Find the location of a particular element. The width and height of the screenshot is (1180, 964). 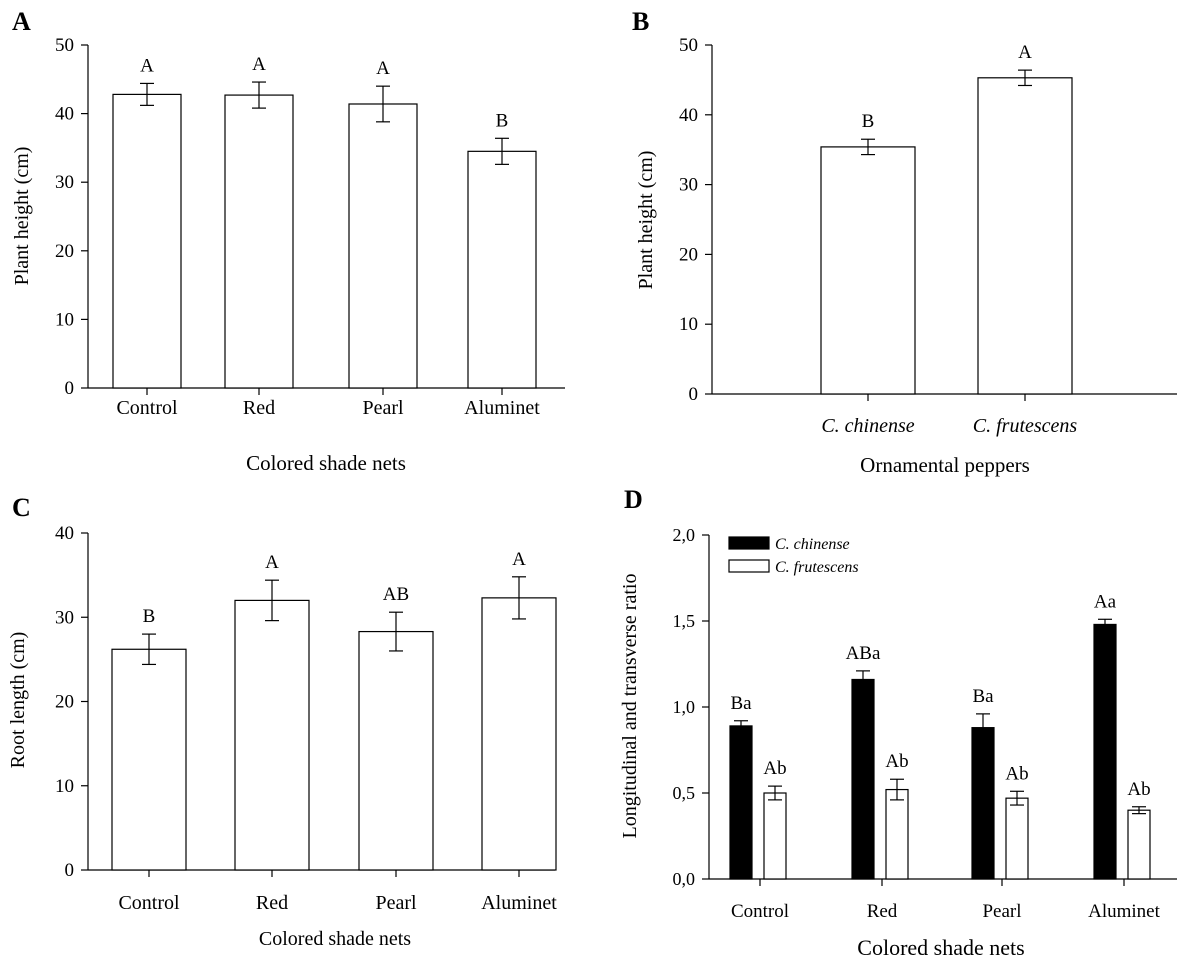

significance-label: AB is located at coordinates (396, 594).